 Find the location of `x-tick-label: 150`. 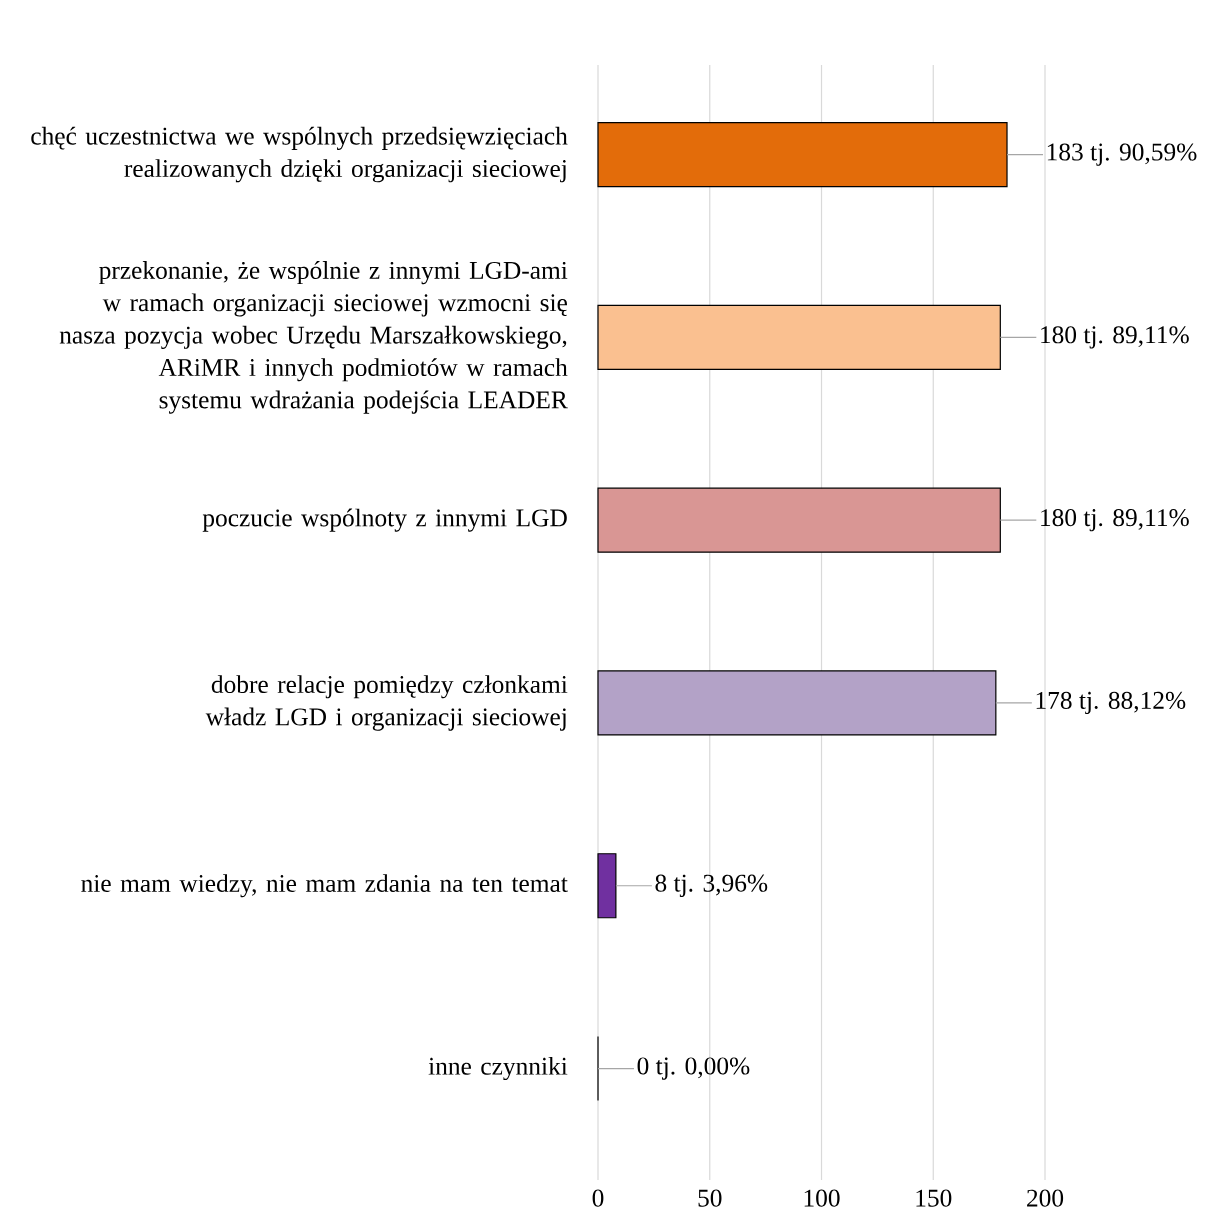

x-tick-label: 150 is located at coordinates (934, 1198).